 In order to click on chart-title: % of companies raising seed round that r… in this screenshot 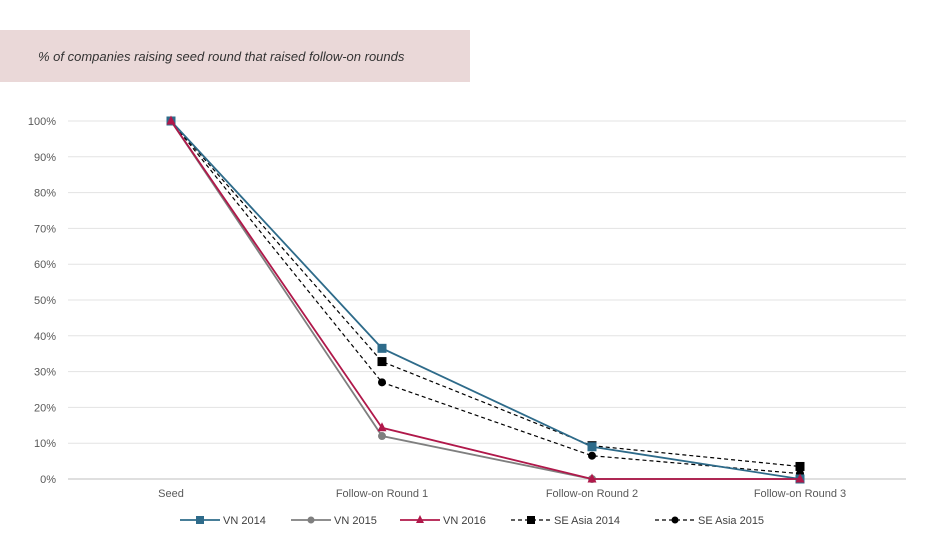, I will do `click(221, 56)`.